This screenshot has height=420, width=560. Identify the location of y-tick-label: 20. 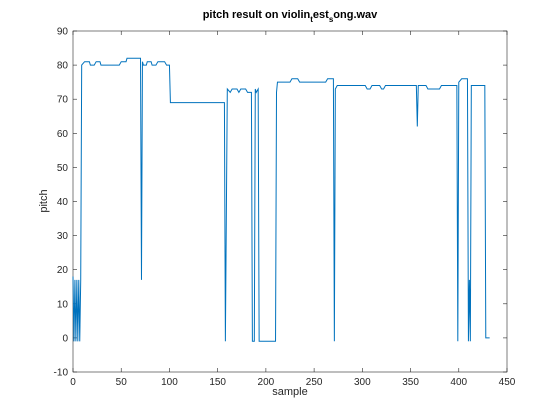
(63, 270).